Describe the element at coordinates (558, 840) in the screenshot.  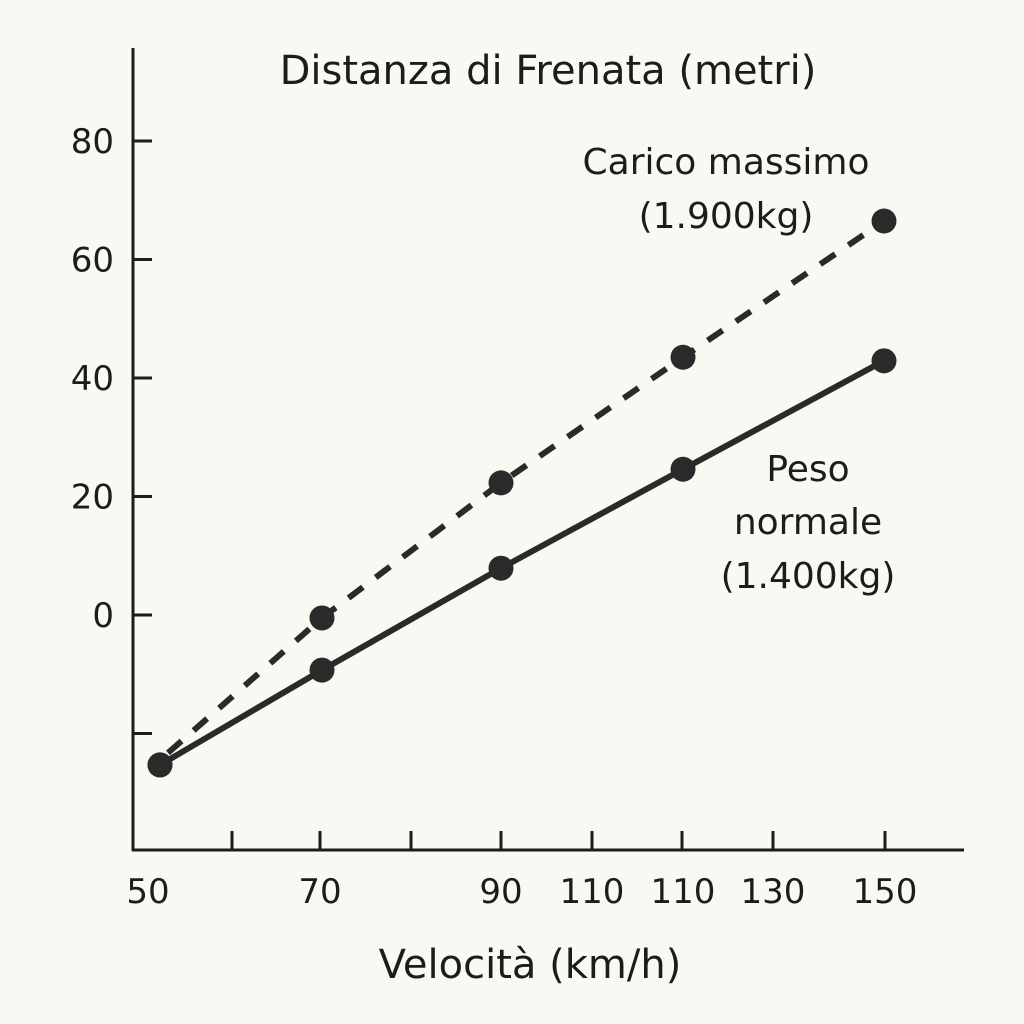
I see `x-axis-ticks` at that location.